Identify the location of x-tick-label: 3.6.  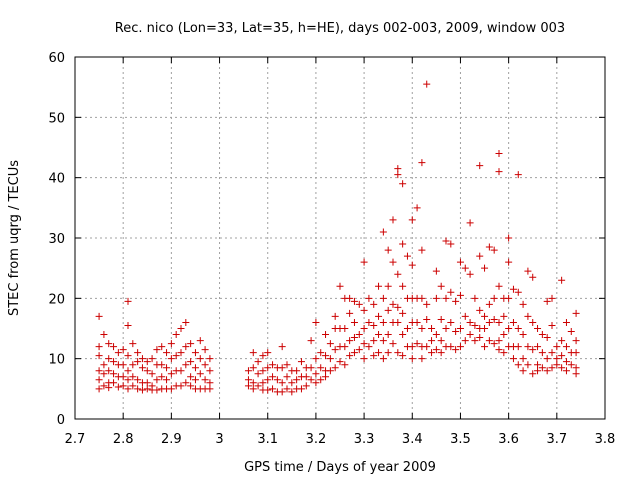
(508, 439).